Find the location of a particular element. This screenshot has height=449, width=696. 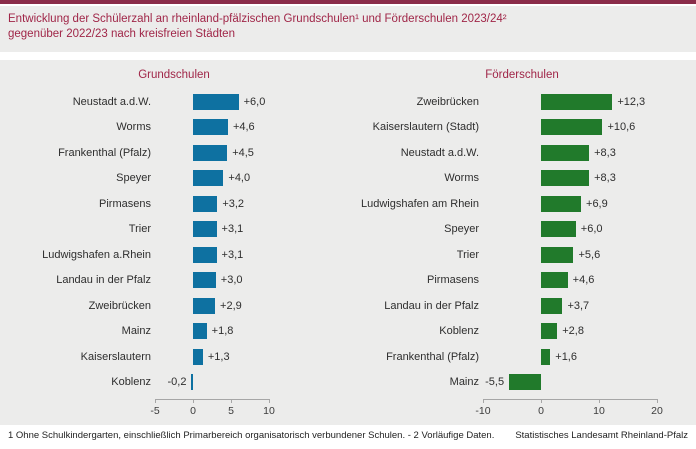

value-label: +2,8 is located at coordinates (573, 331).